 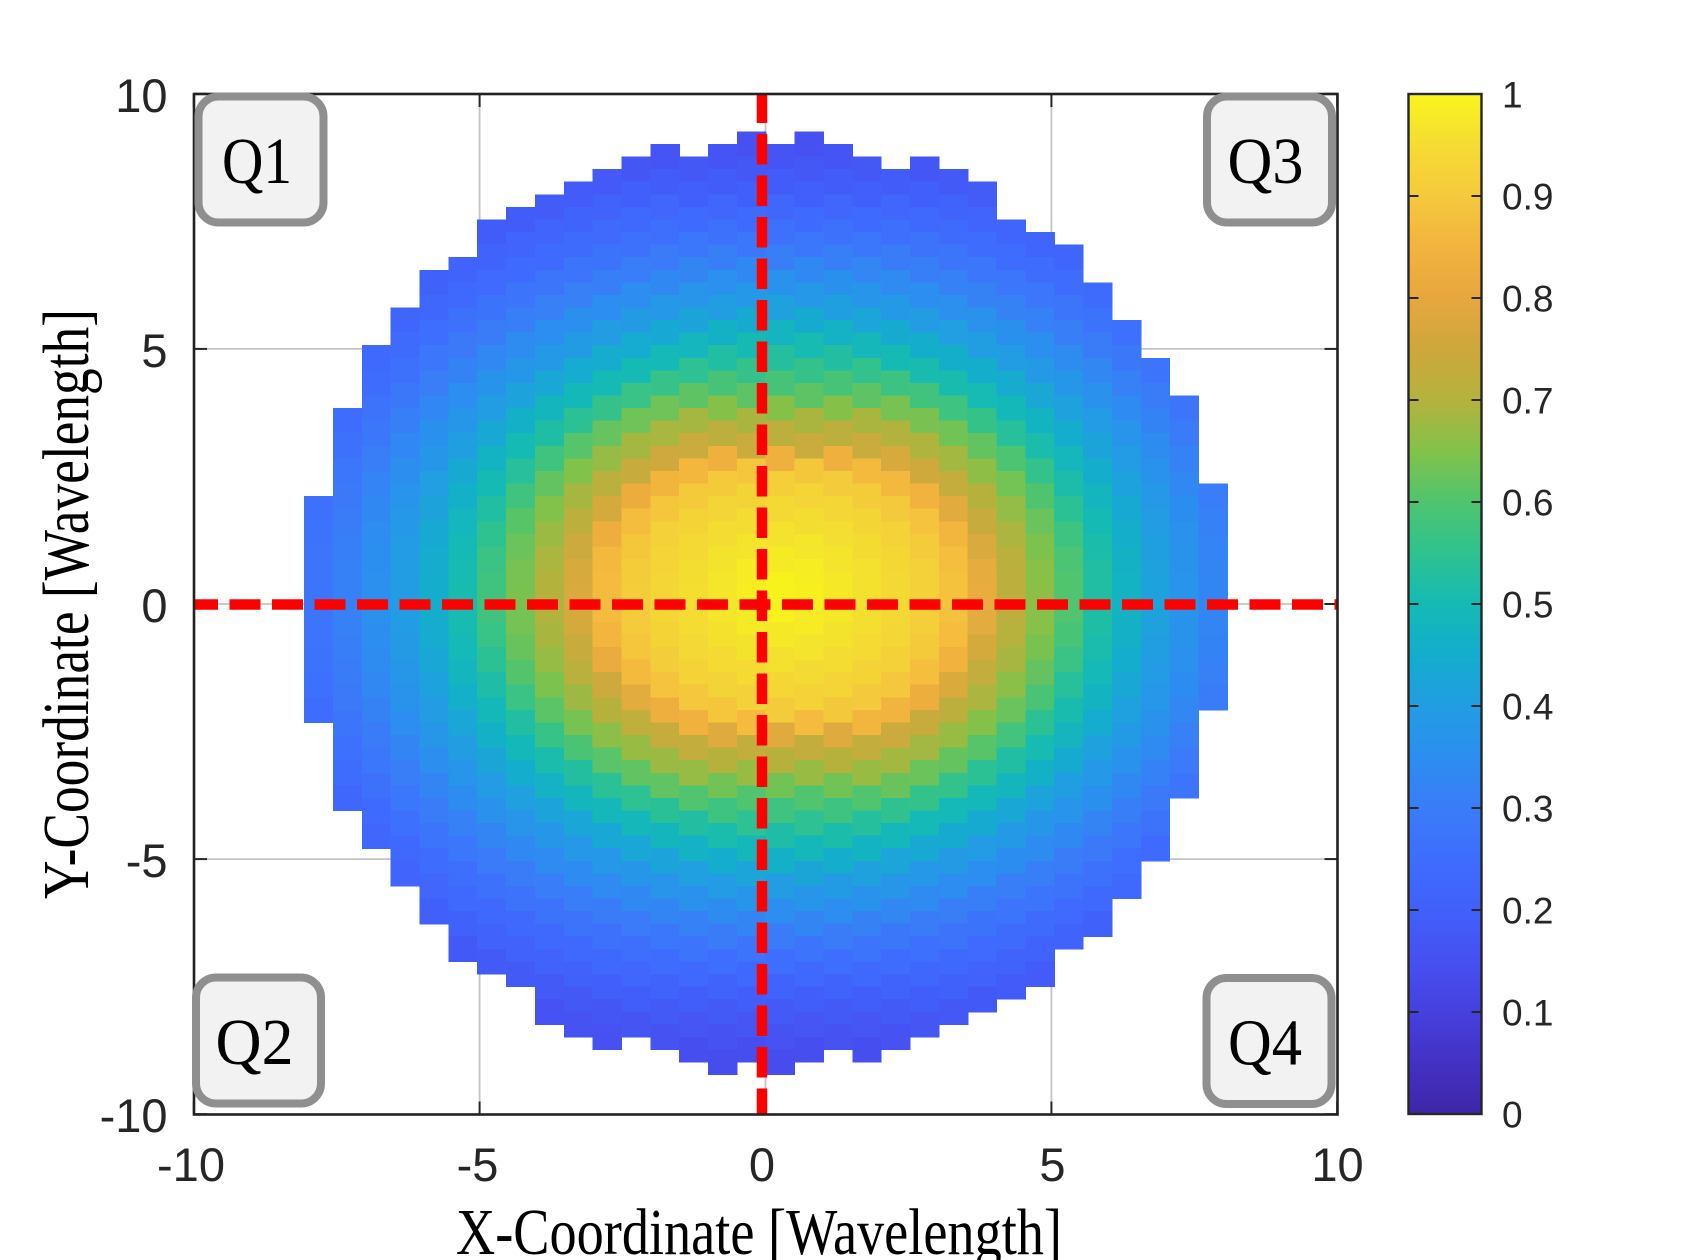 What do you see at coordinates (1266, 161) in the screenshot?
I see `svg-text: Q3` at bounding box center [1266, 161].